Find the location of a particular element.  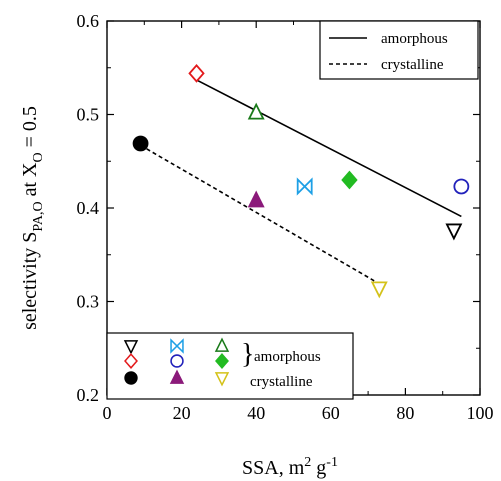

y-tick-label: 0.3 is located at coordinates (88, 302).